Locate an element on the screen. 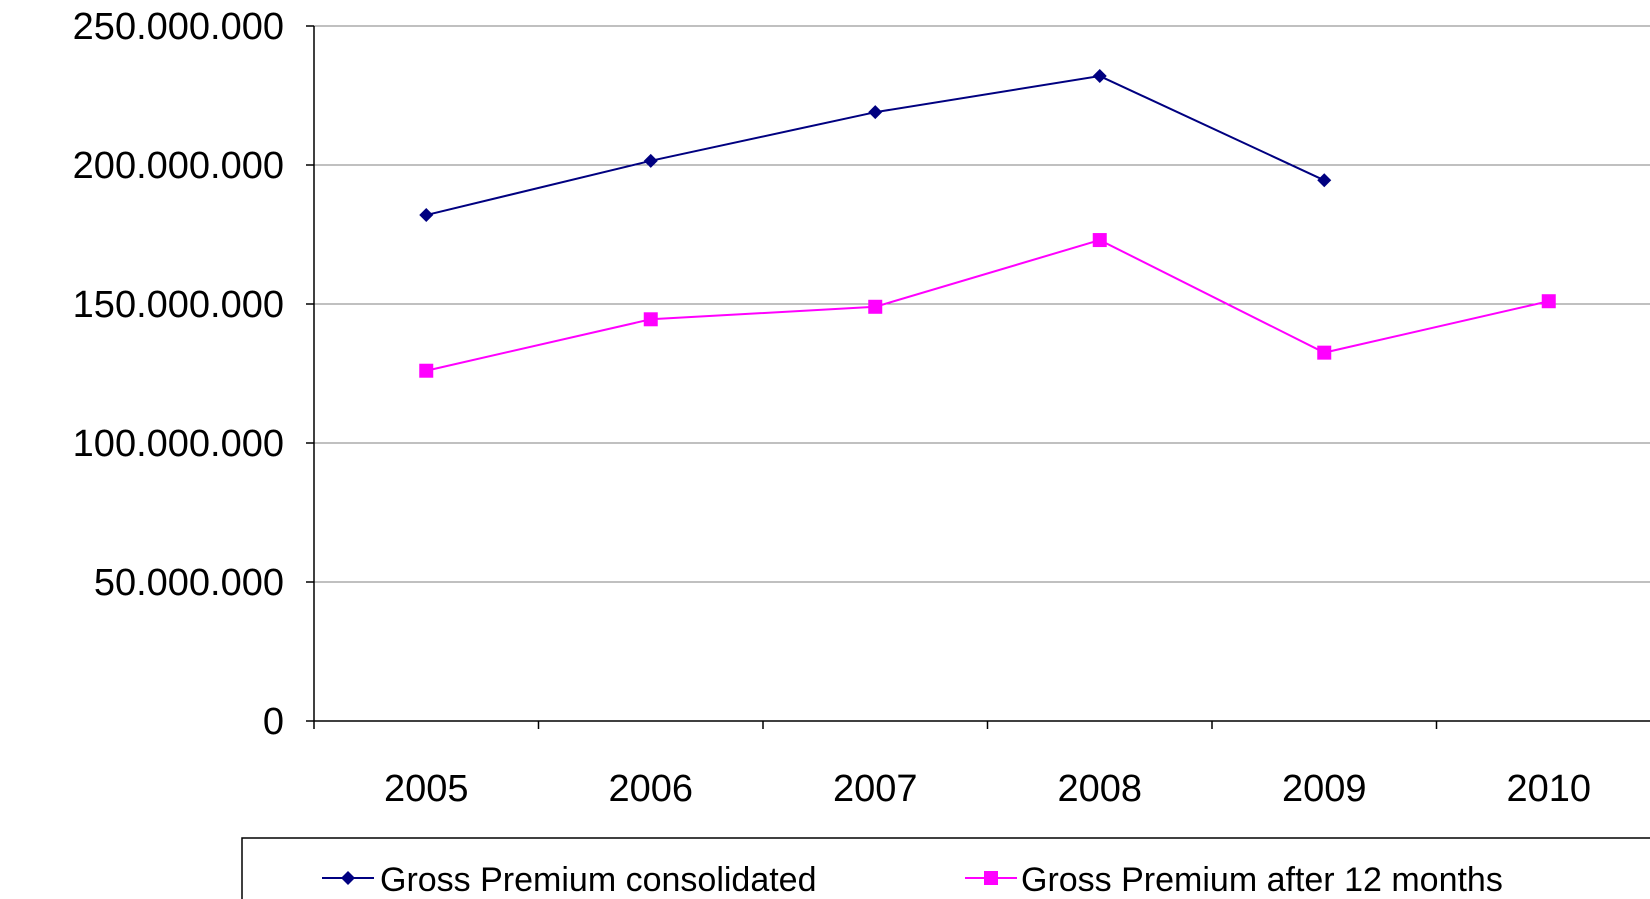 The width and height of the screenshot is (1650, 899). x-tick-label: 2008 is located at coordinates (1099, 789).